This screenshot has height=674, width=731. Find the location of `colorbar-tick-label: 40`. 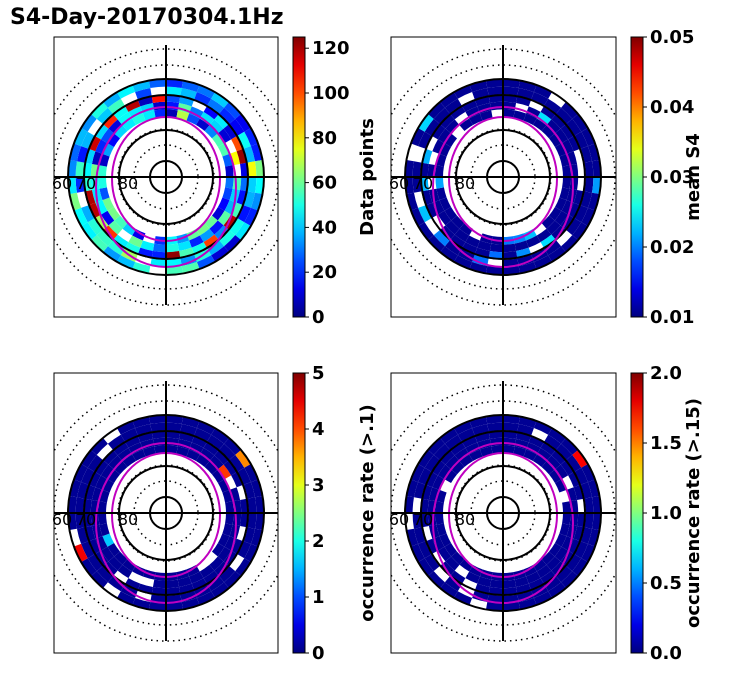

colorbar-tick-label: 40 is located at coordinates (324, 227).